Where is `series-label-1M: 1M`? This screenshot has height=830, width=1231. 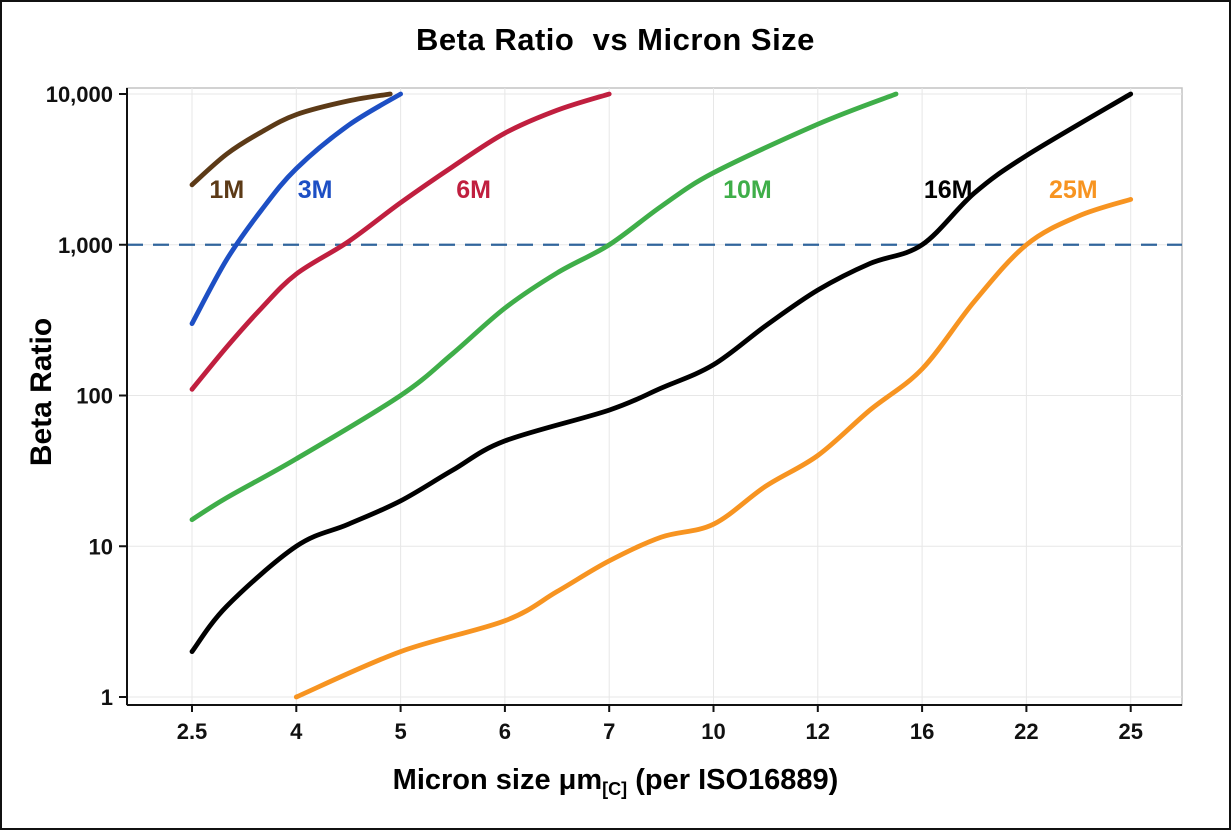 series-label-1M: 1M is located at coordinates (226, 190).